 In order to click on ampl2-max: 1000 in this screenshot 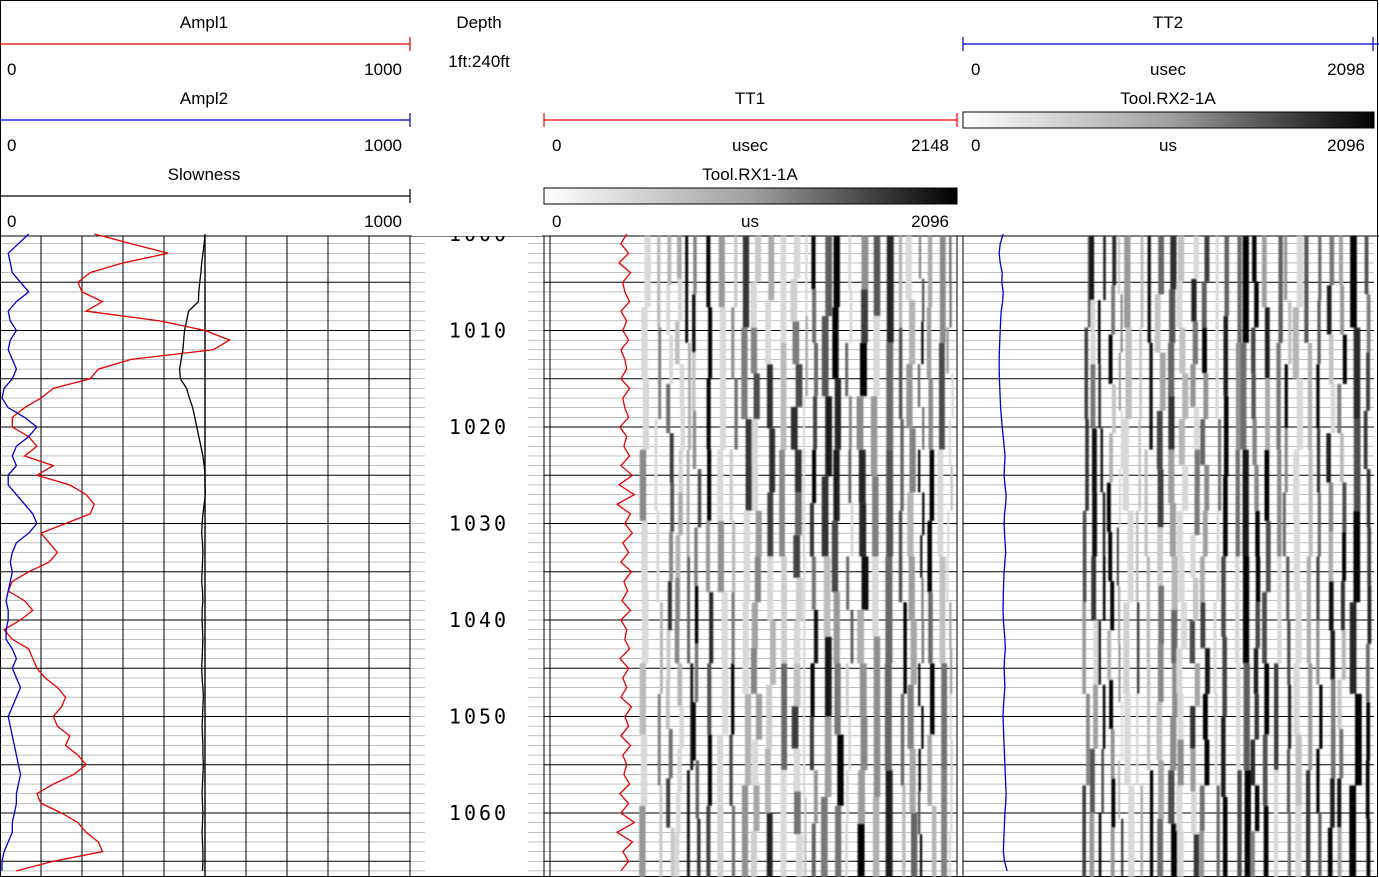, I will do `click(383, 145)`.